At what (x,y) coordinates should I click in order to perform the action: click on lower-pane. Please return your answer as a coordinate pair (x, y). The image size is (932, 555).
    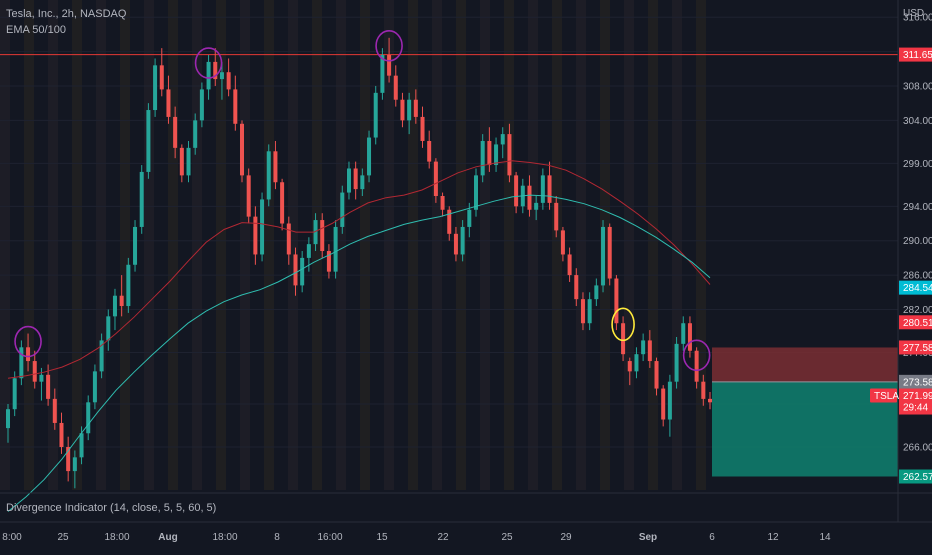
    Looking at the image, I should click on (466, 507).